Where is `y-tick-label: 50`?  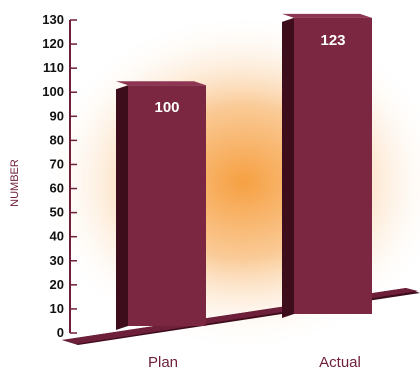 y-tick-label: 50 is located at coordinates (57, 212).